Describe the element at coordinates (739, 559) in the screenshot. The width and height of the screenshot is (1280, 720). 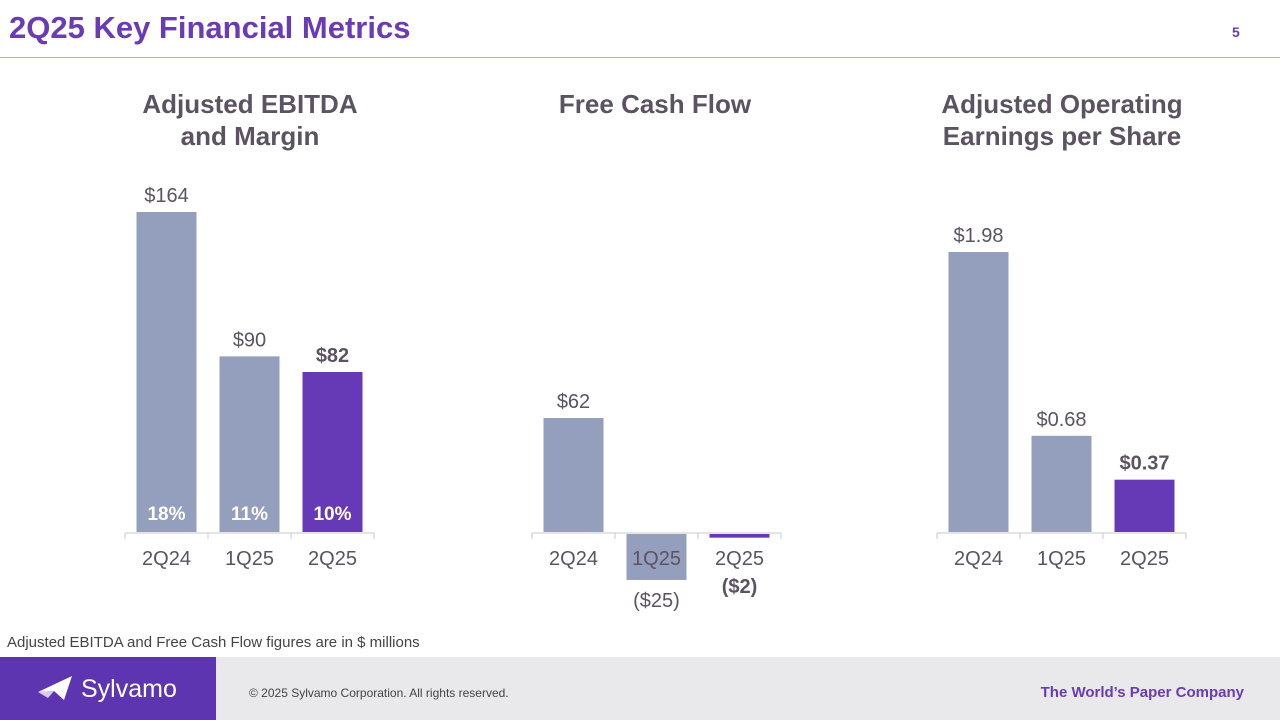
I see `fcf-category-label: 2Q25` at that location.